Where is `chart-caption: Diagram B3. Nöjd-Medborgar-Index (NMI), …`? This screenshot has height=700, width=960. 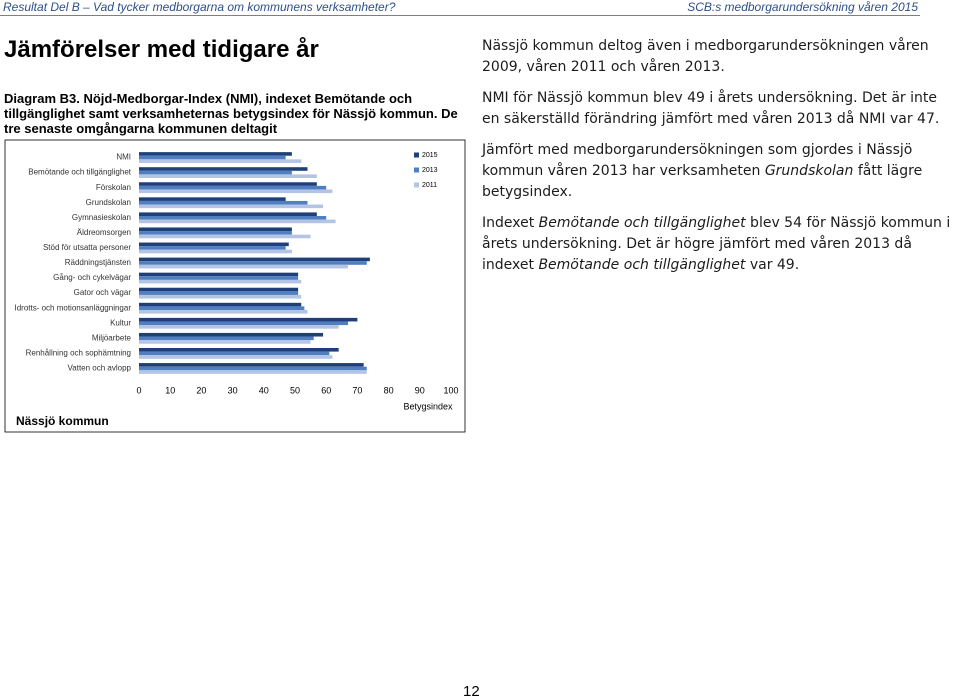
chart-caption: Diagram B3. Nöjd-Medborgar-Index (NMI), … is located at coordinates (231, 113).